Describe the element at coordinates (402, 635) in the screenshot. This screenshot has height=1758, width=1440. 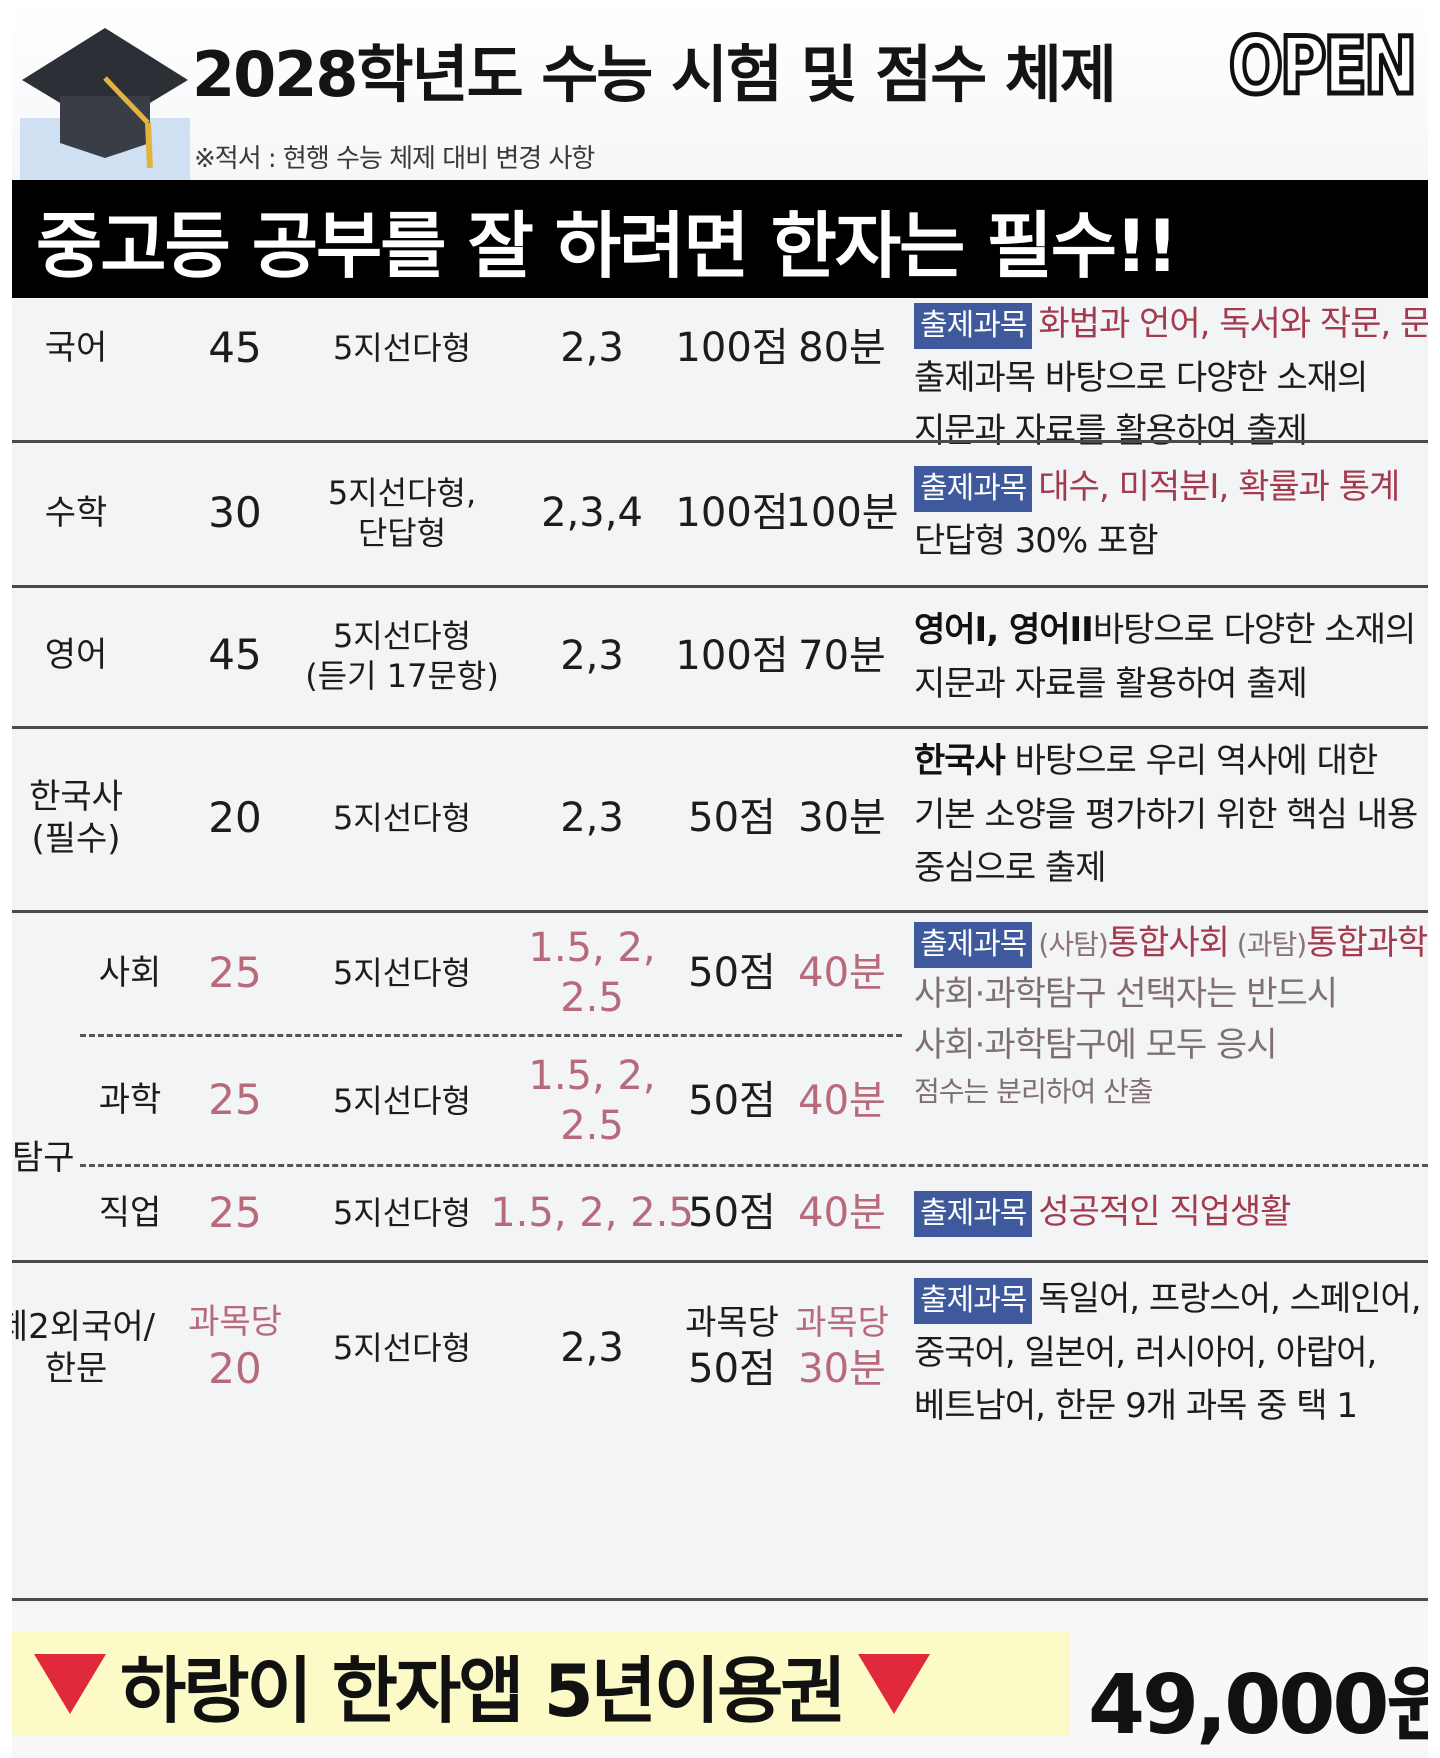
I see `question-type-line: 5지선다형` at that location.